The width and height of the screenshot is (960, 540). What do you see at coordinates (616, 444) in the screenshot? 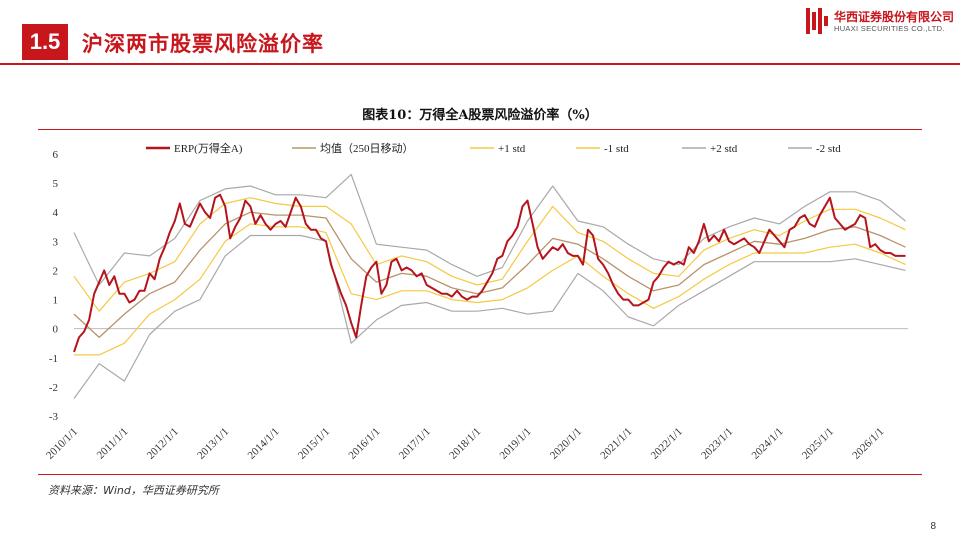
I see `x-tick-label: 2021/1/1` at bounding box center [616, 444].